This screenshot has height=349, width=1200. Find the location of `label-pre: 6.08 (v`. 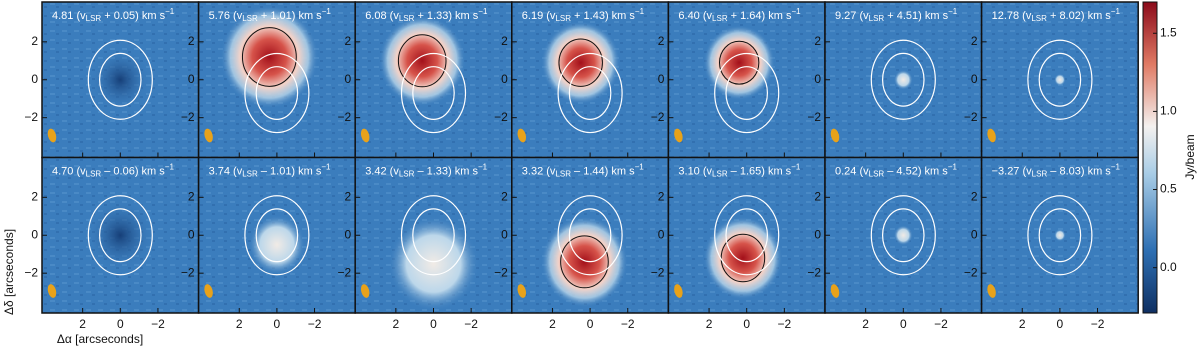

label-pre: 6.08 (v is located at coordinates (382, 16).